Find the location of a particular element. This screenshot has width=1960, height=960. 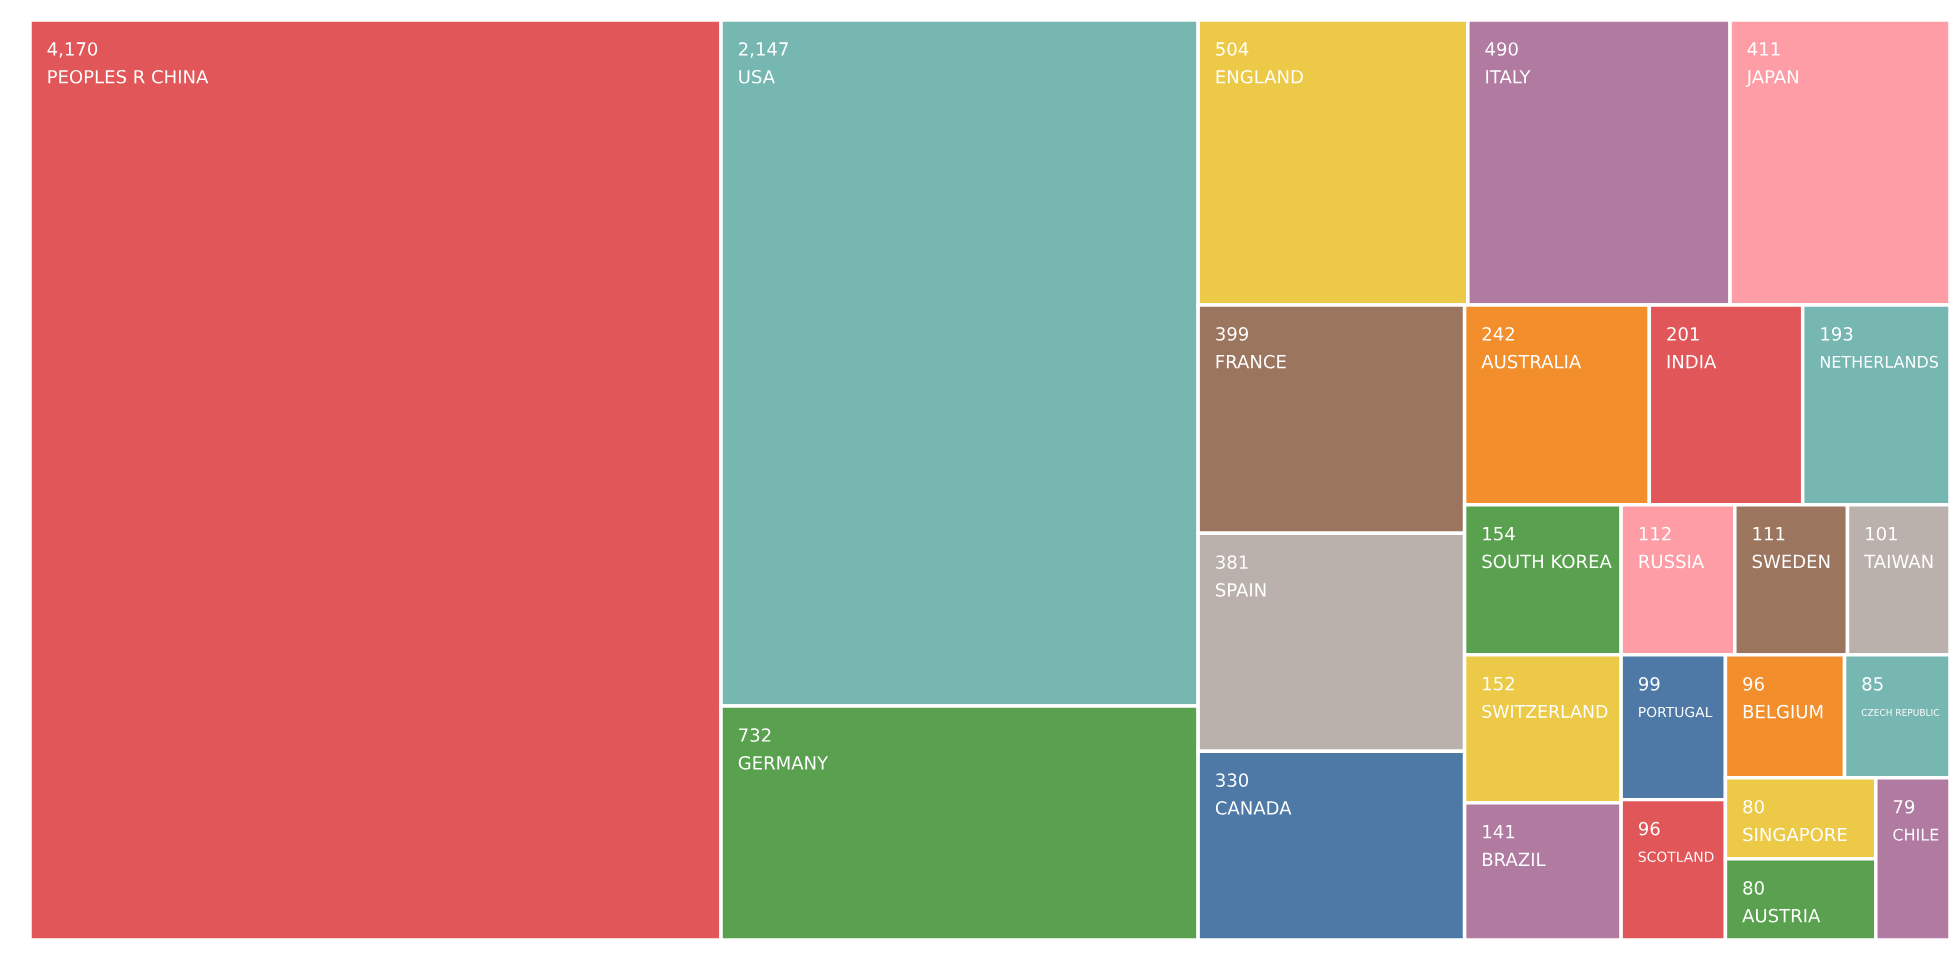

data-label: 101 is located at coordinates (1881, 533).